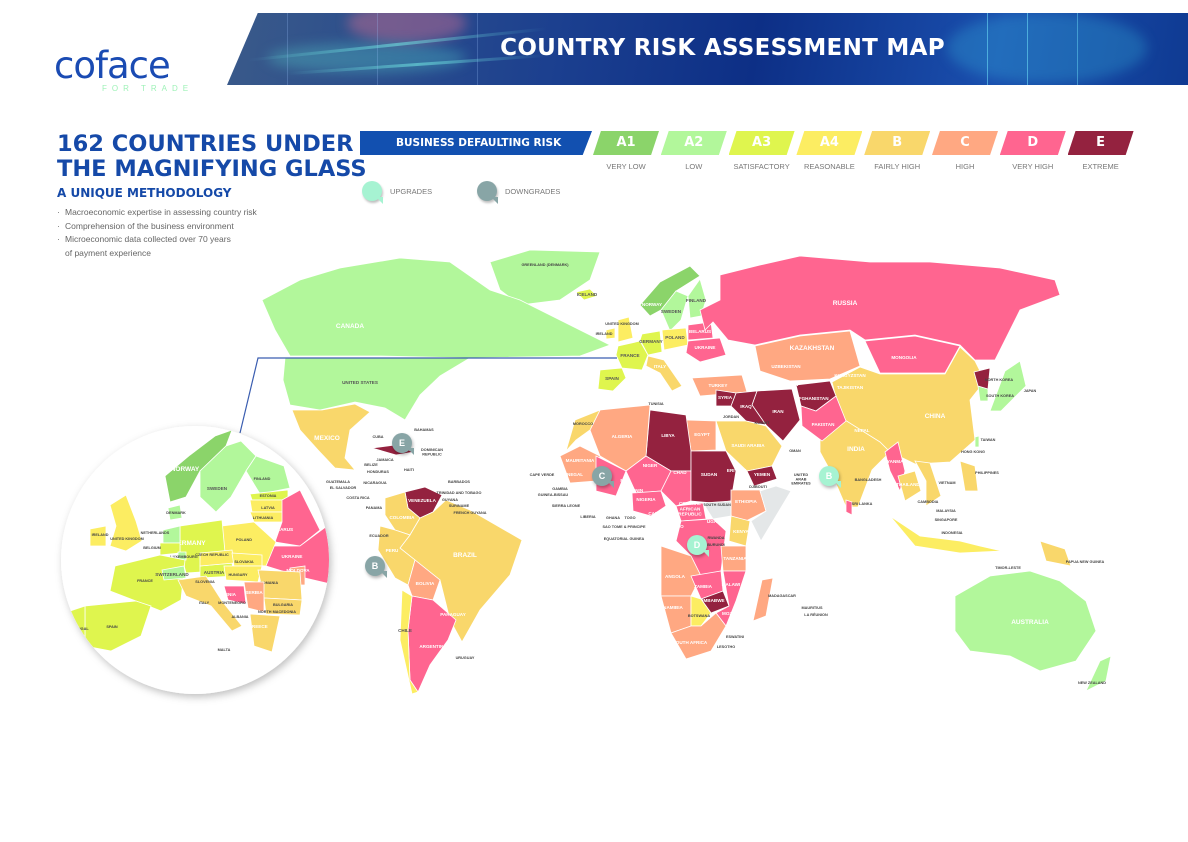 The width and height of the screenshot is (1188, 842). What do you see at coordinates (1077, 49) in the screenshot?
I see `banner-grid` at bounding box center [1077, 49].